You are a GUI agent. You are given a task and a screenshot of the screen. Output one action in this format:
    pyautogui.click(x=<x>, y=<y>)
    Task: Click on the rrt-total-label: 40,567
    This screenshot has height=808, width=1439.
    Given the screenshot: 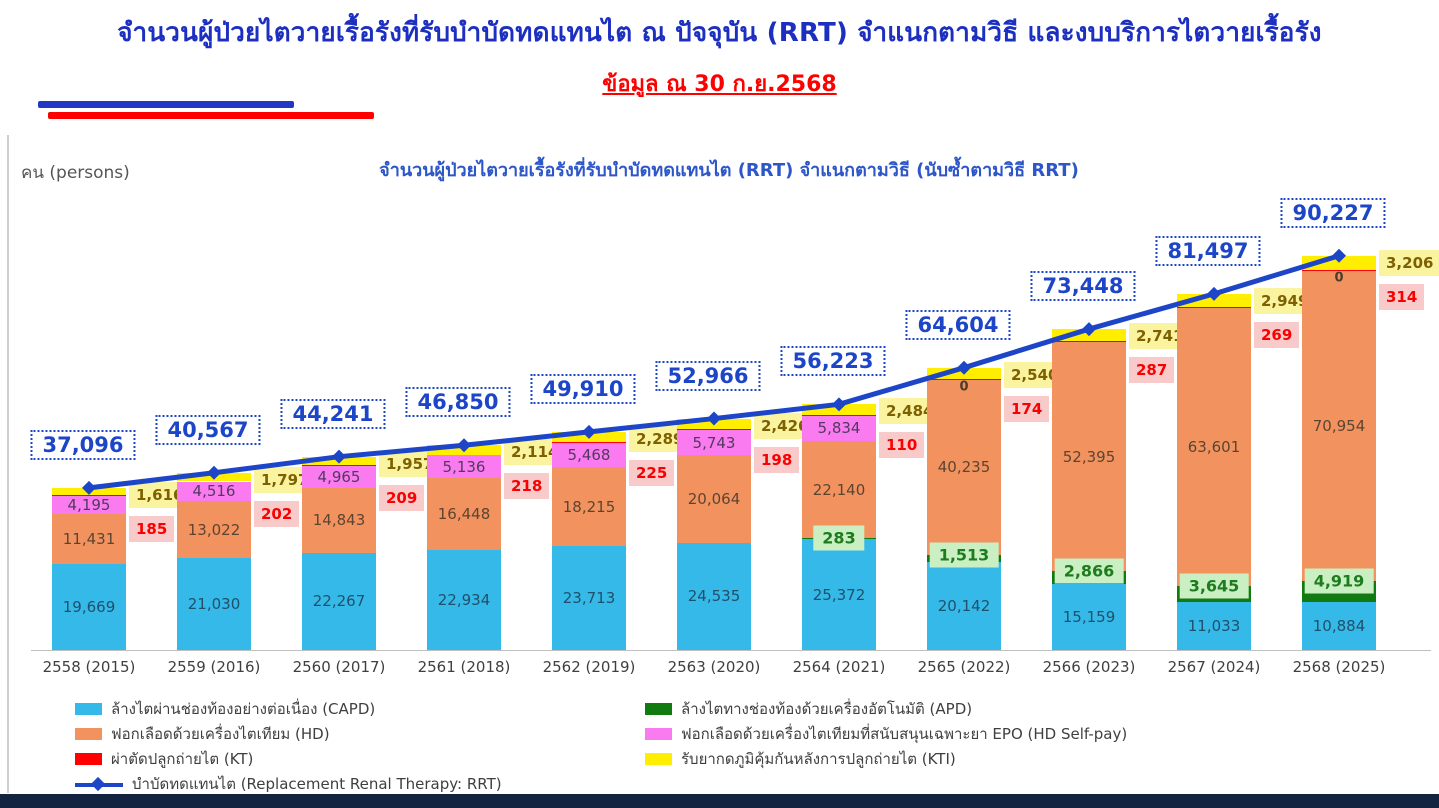 What is the action you would take?
    pyautogui.click(x=208, y=429)
    